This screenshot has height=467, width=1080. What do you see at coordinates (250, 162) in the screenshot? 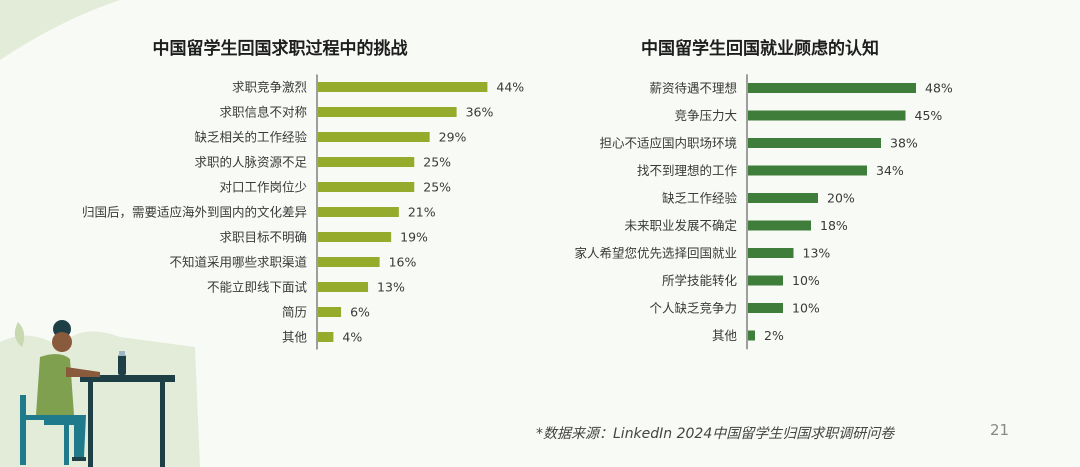
I see `category-label: 求职的人脉资源不足` at bounding box center [250, 162].